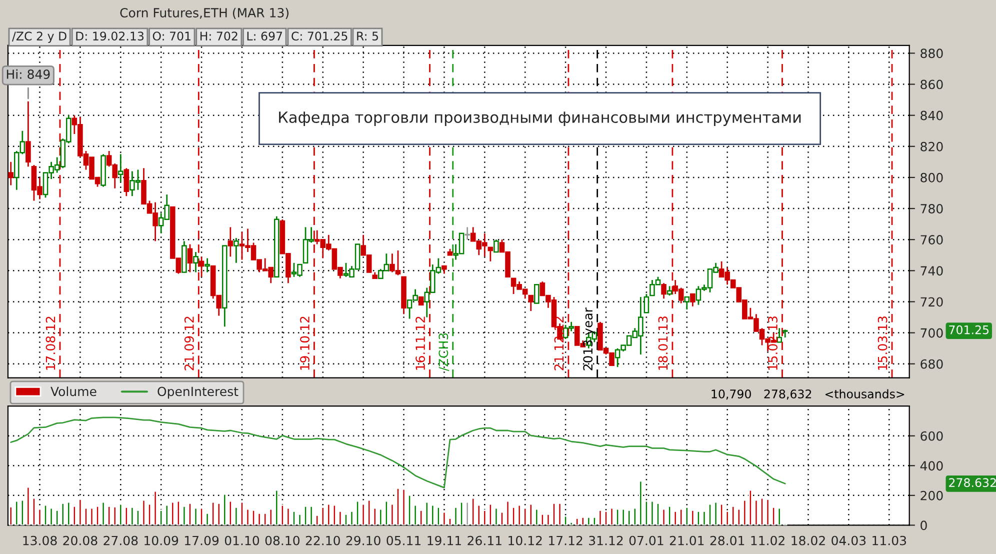 Image resolution: width=996 pixels, height=554 pixels. I want to click on x-tick-label: 22.10, so click(323, 541).